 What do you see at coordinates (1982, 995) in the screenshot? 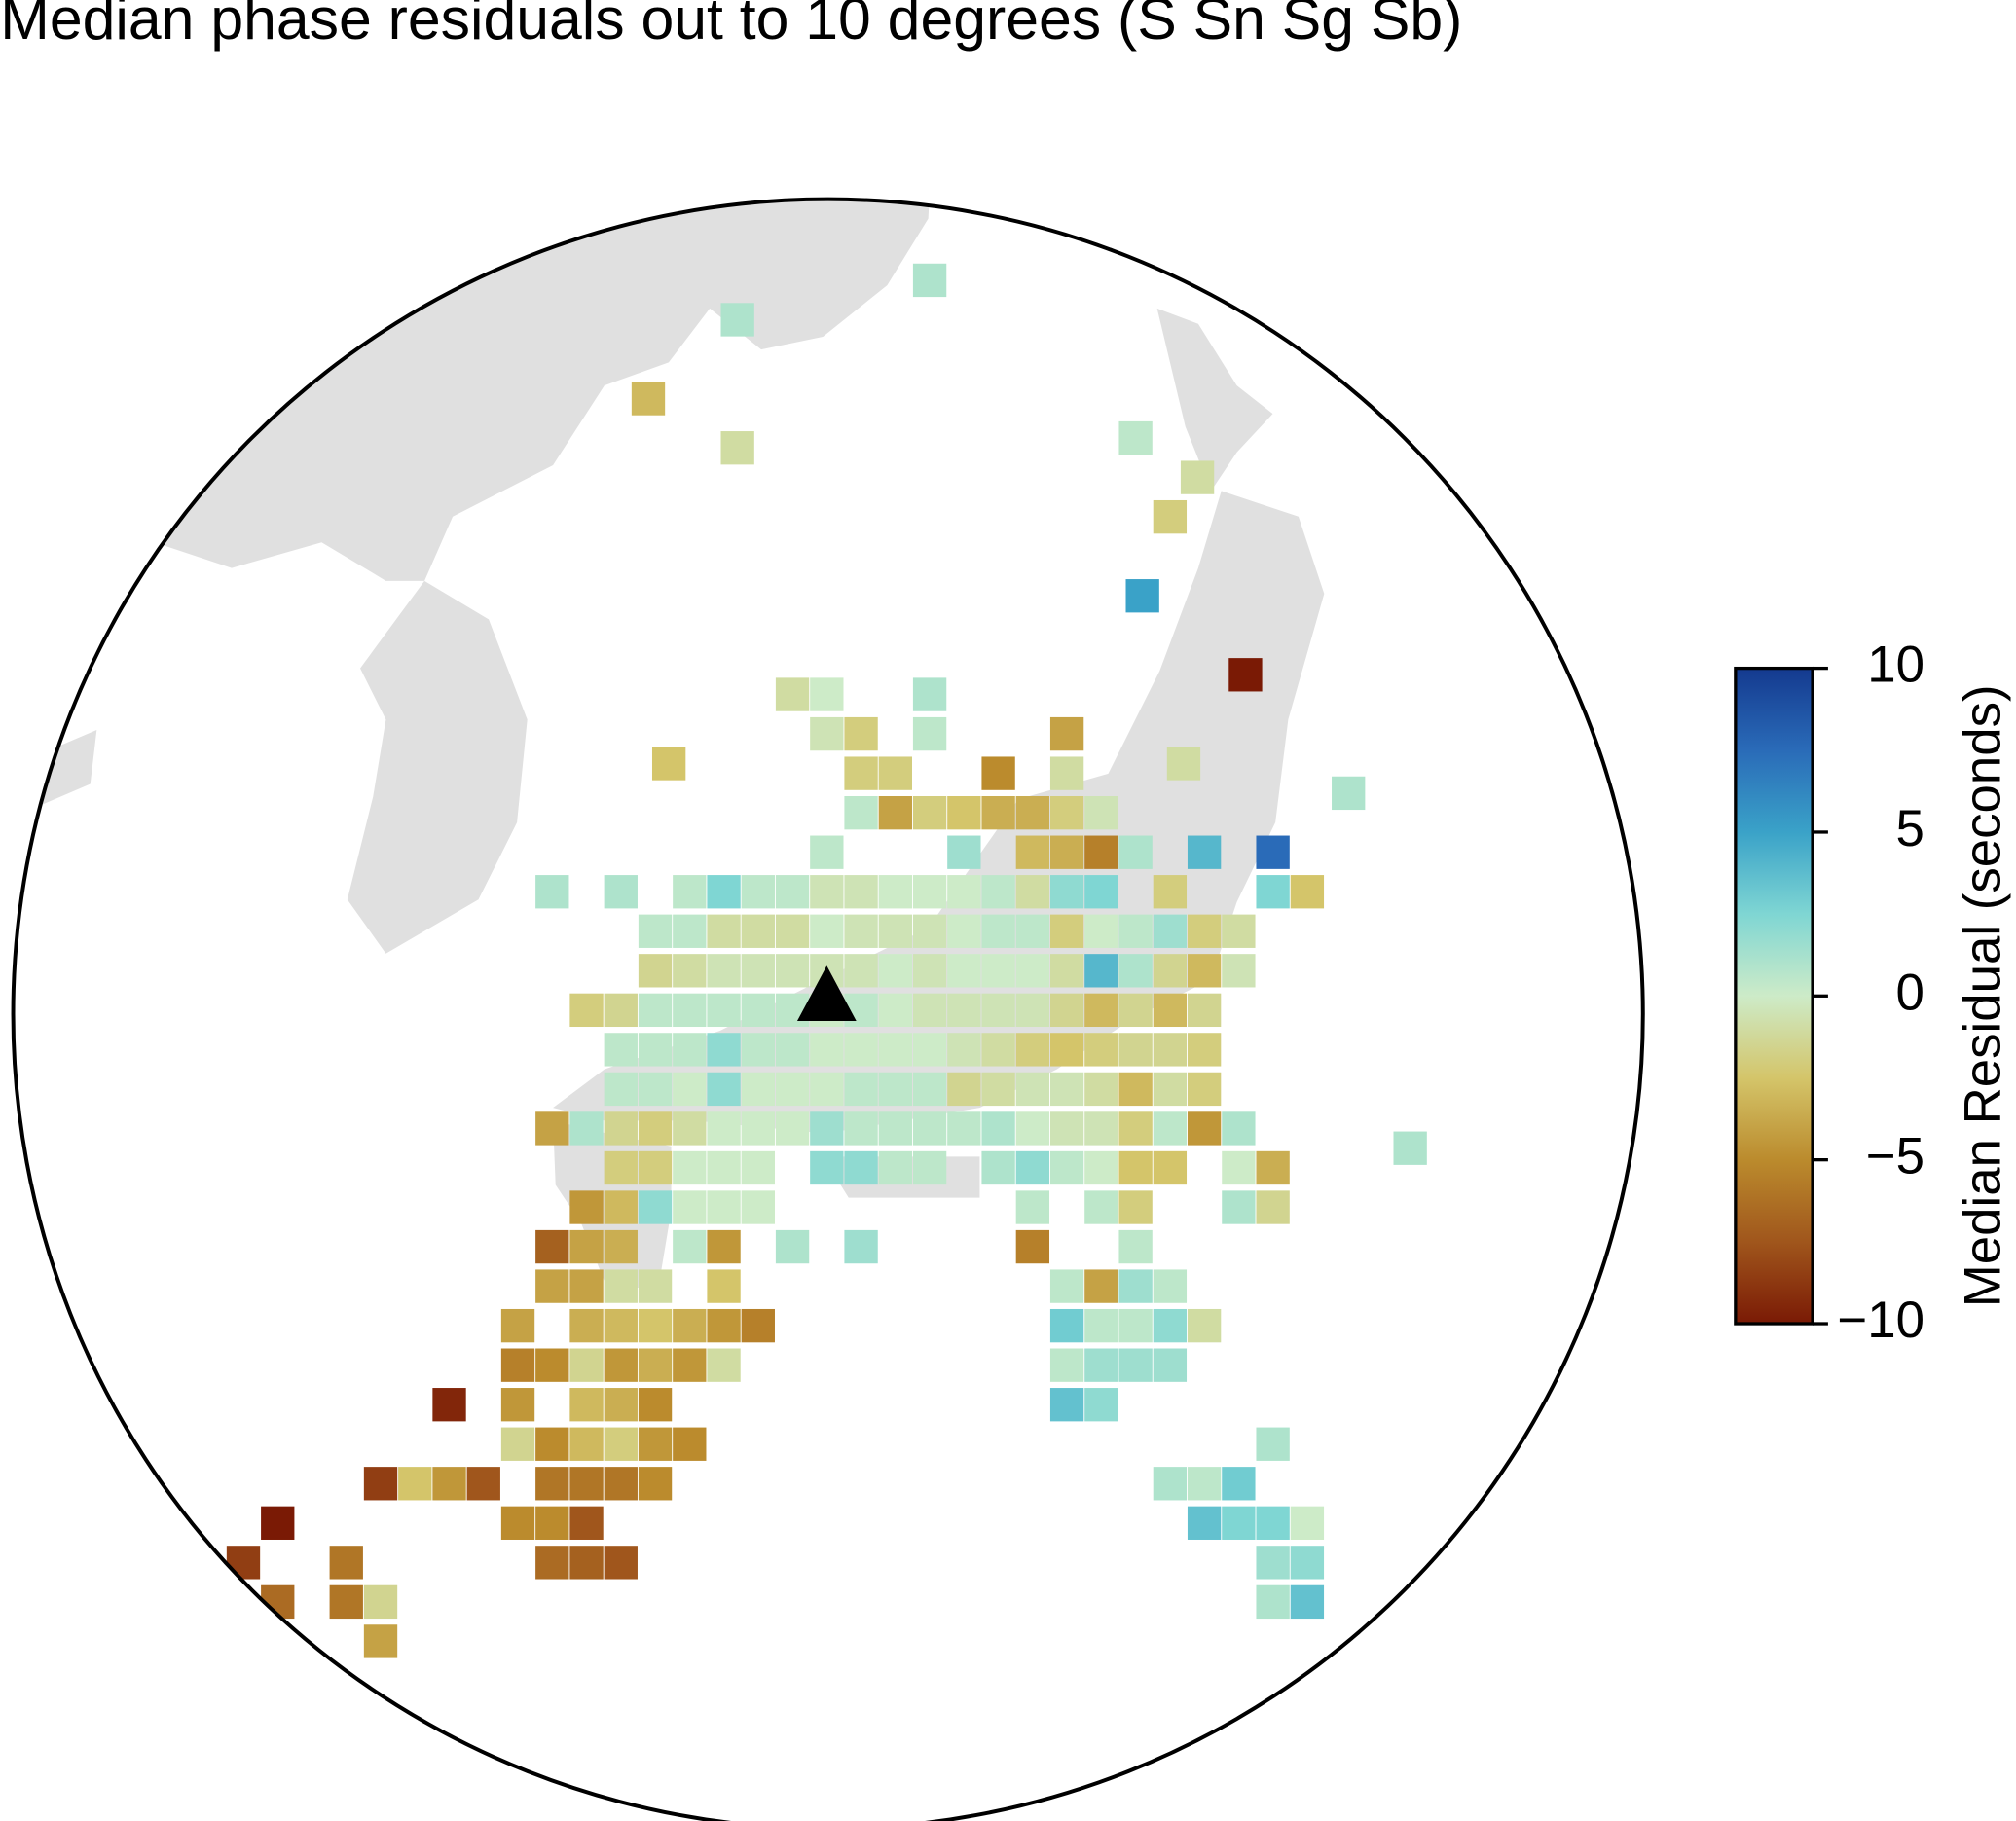
I see `colorbar-label: Median Residual (seconds)` at bounding box center [1982, 995].